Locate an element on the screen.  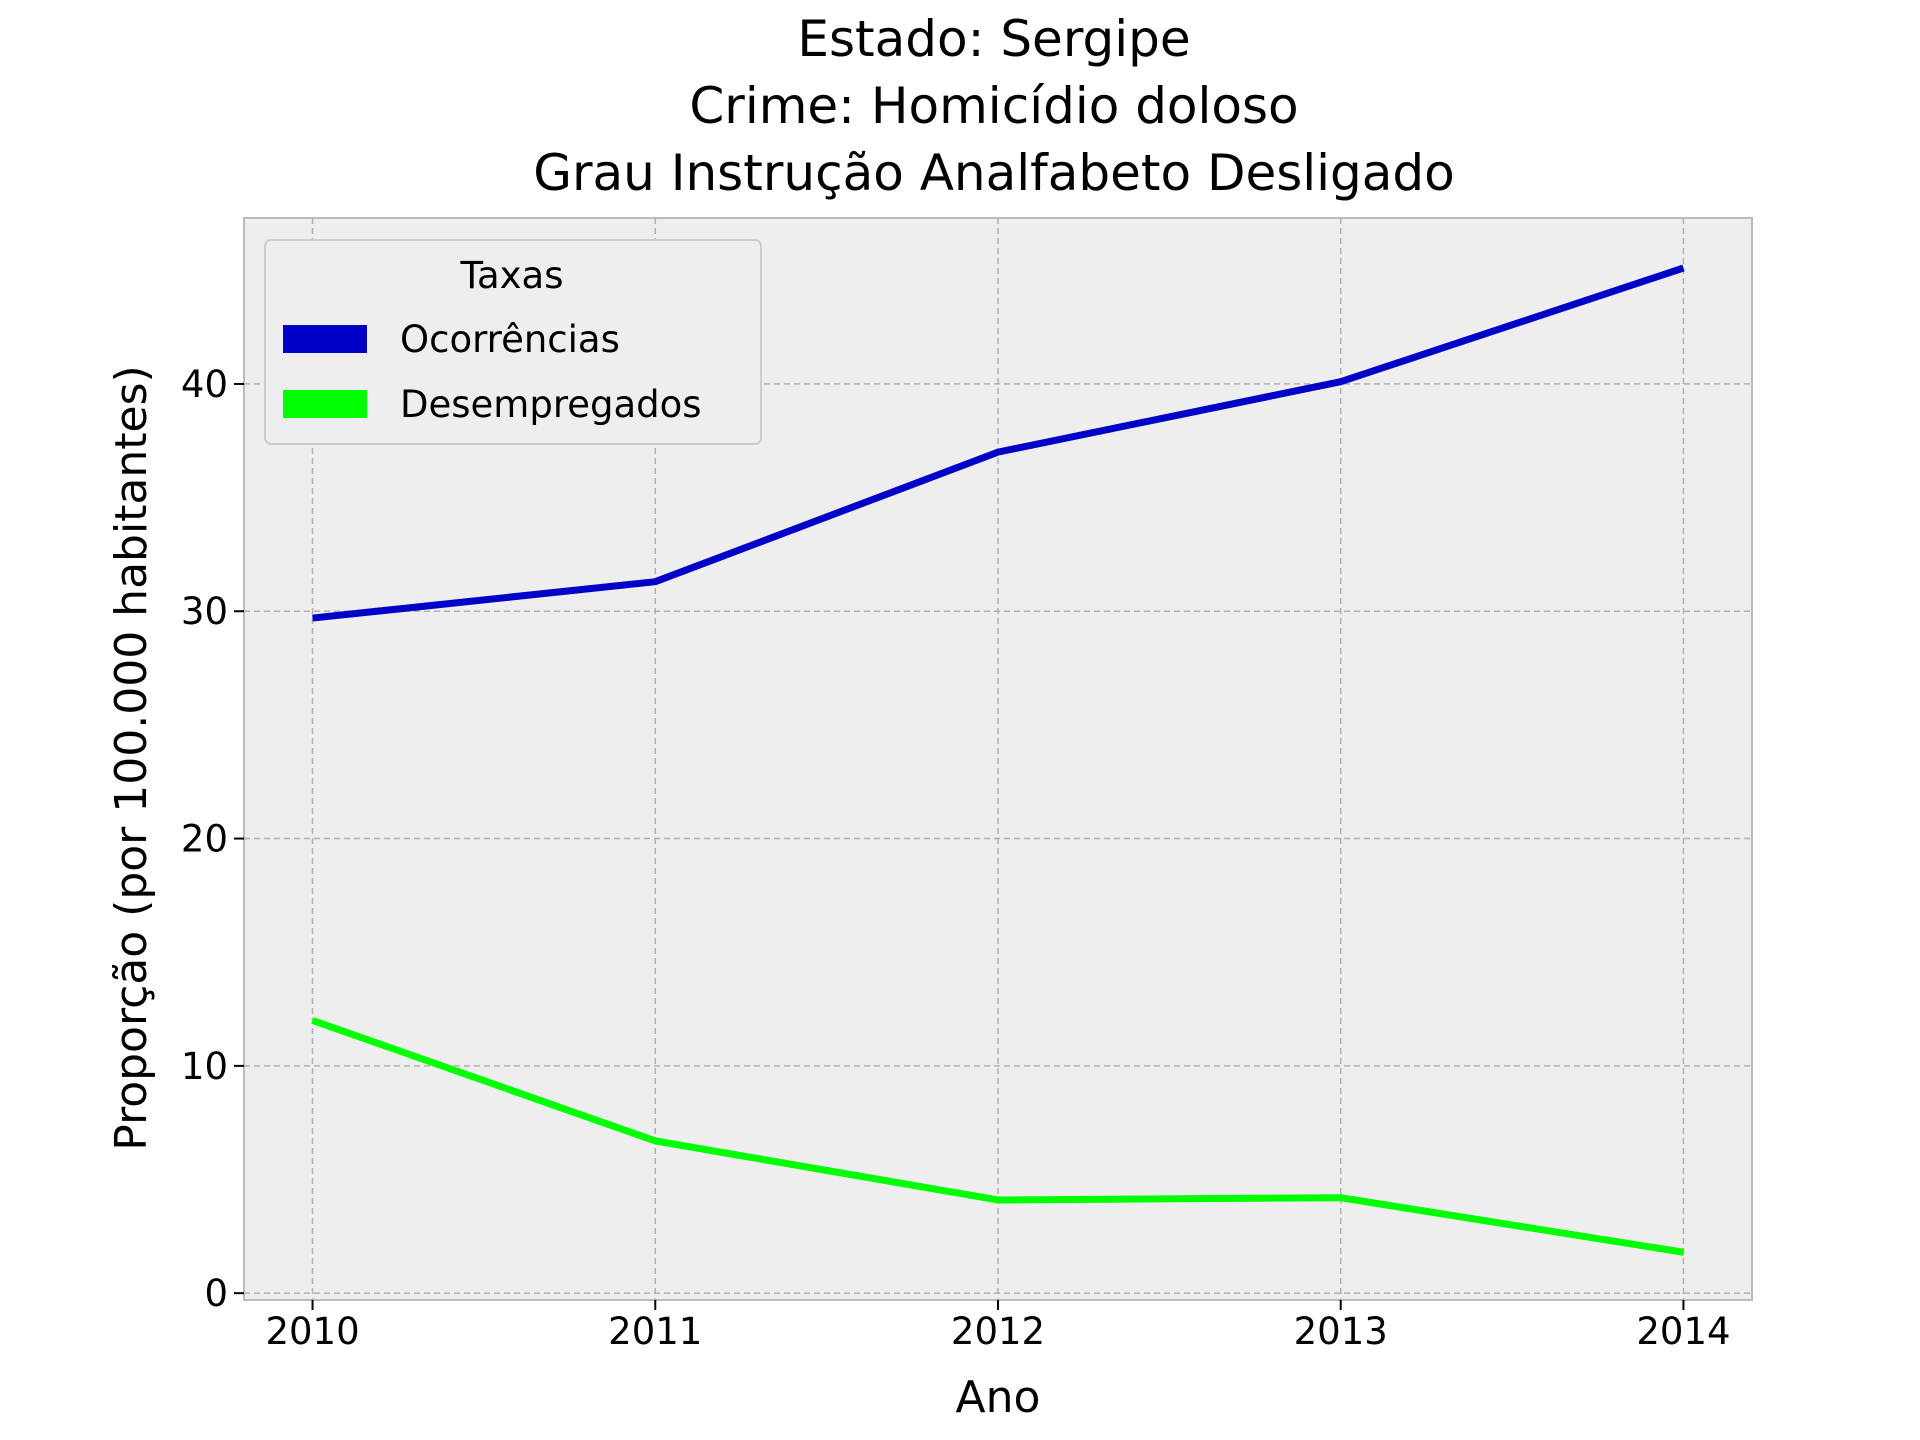
legend-label-ocorrencias: Ocorrências is located at coordinates (510, 339).